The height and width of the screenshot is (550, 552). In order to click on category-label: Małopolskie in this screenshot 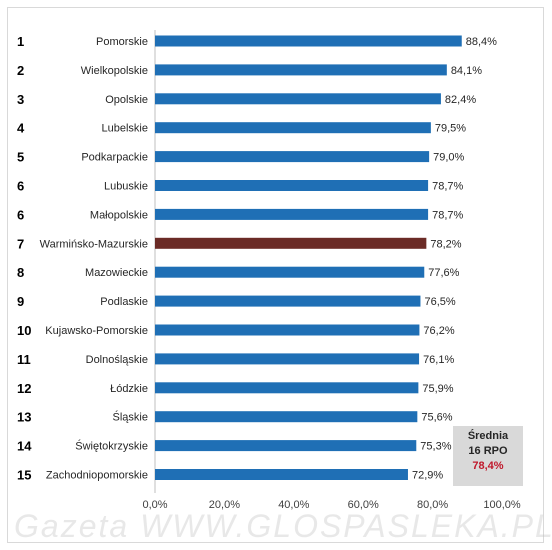, I will do `click(119, 215)`.